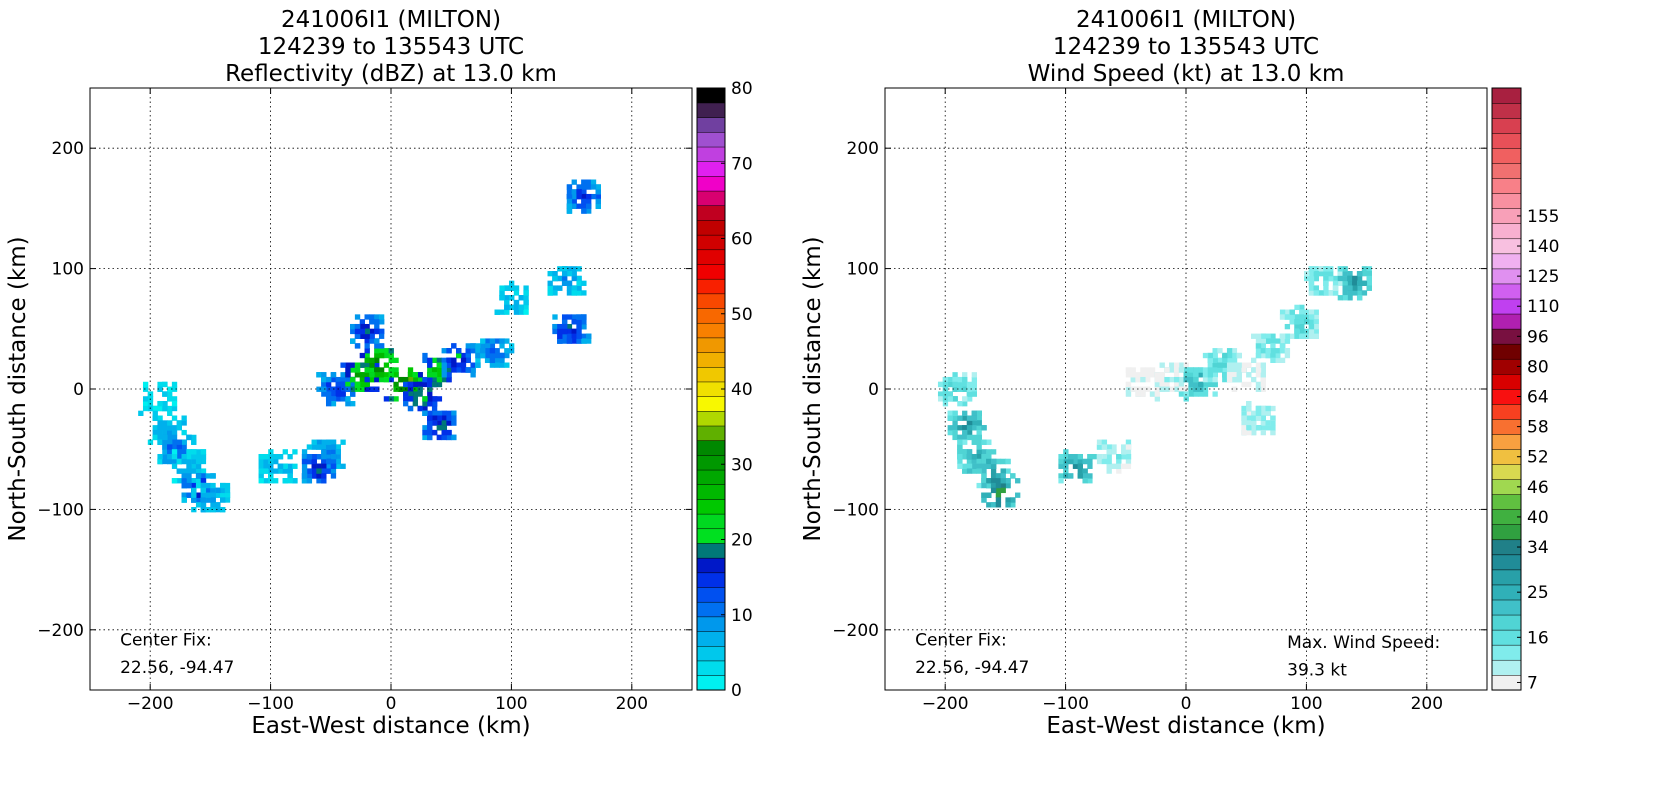 Image resolution: width=1655 pixels, height=787 pixels. What do you see at coordinates (742, 240) in the screenshot?
I see `colorbar-tick-label: 60` at bounding box center [742, 240].